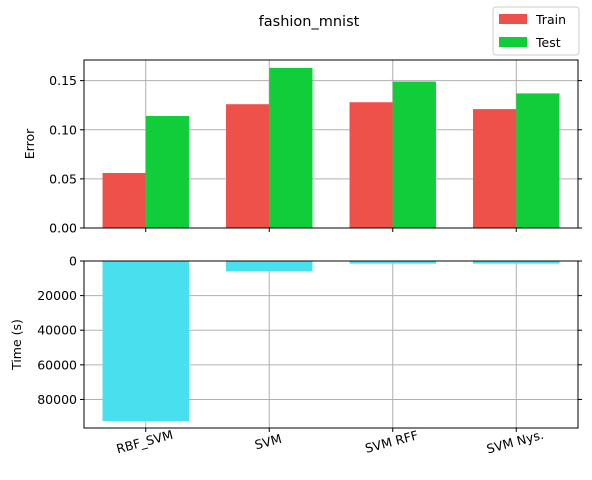  Describe the element at coordinates (371, 165) in the screenshot. I see `bar-train-svm-rff` at that location.